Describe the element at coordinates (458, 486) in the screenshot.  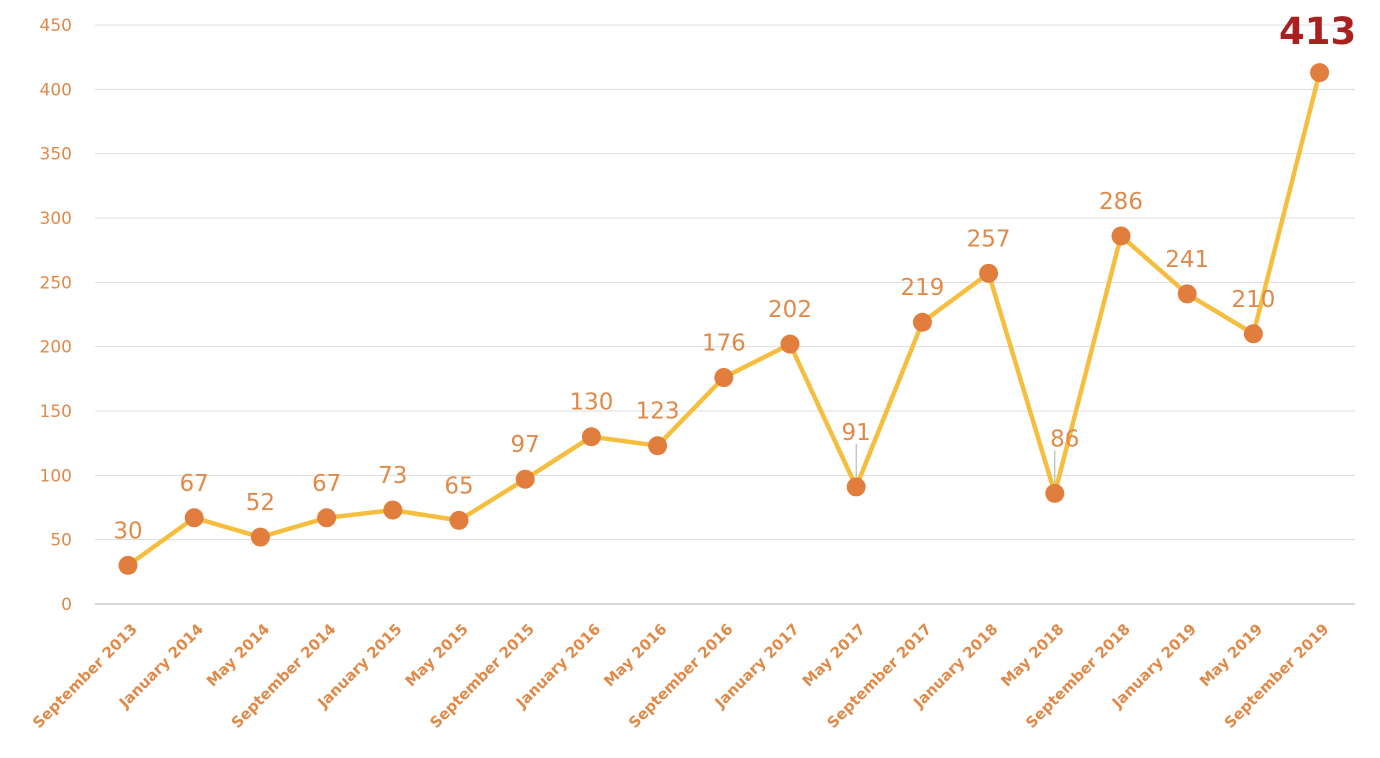
I see `data-label: 65` at that location.